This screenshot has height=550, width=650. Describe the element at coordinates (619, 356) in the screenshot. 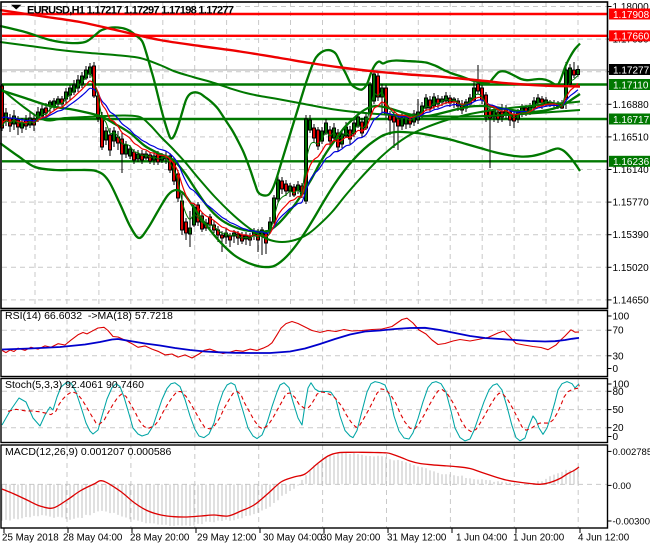

I see `svg-text: 30` at that location.